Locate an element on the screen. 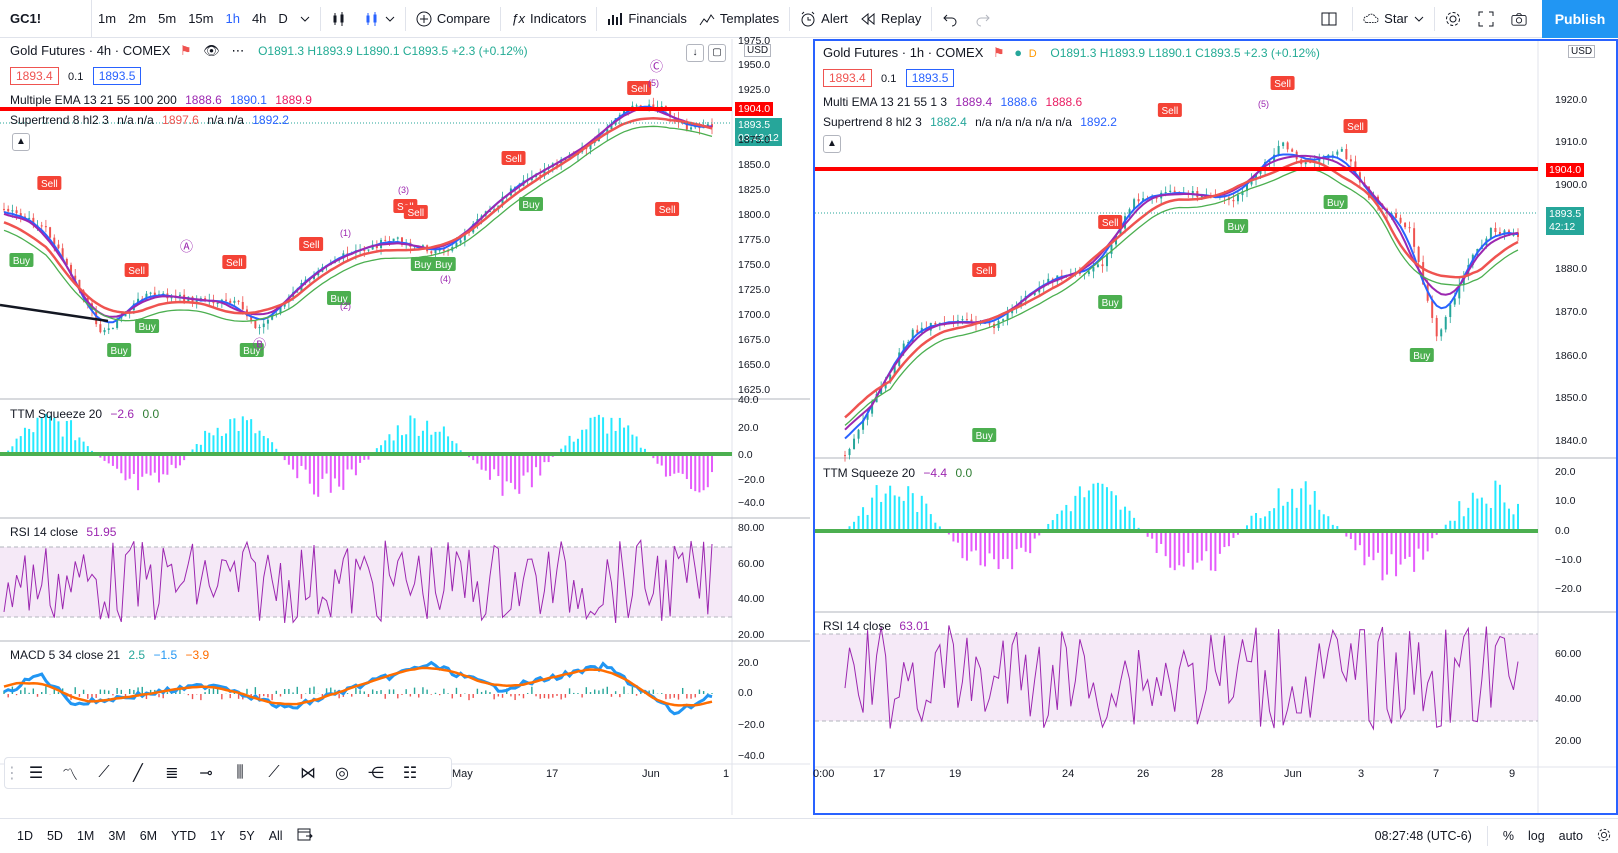 This screenshot has height=853, width=1618. macd-legend: MACD 5 34 close 21 2.5 −1.5 −3.9 is located at coordinates (109, 655).